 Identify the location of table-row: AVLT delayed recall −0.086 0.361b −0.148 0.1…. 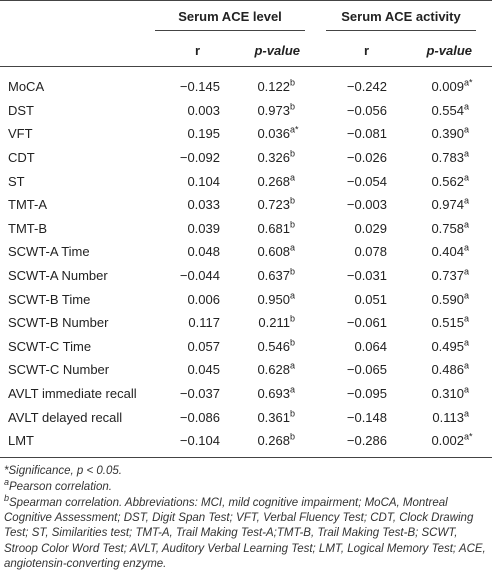
(246, 417).